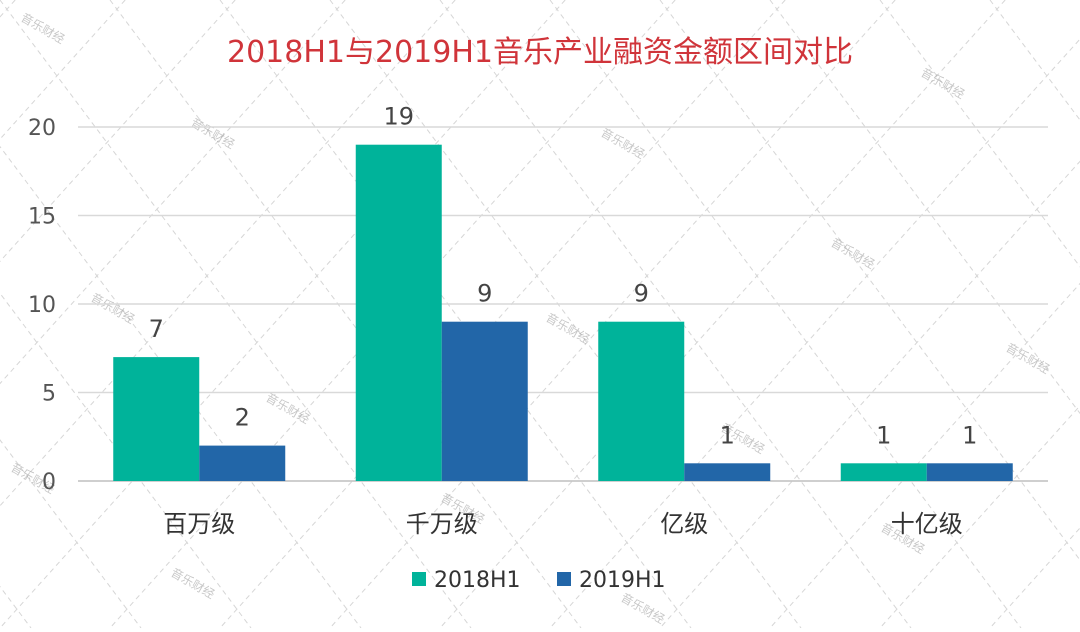  I want to click on legend-entry: 2018H1, so click(477, 580).